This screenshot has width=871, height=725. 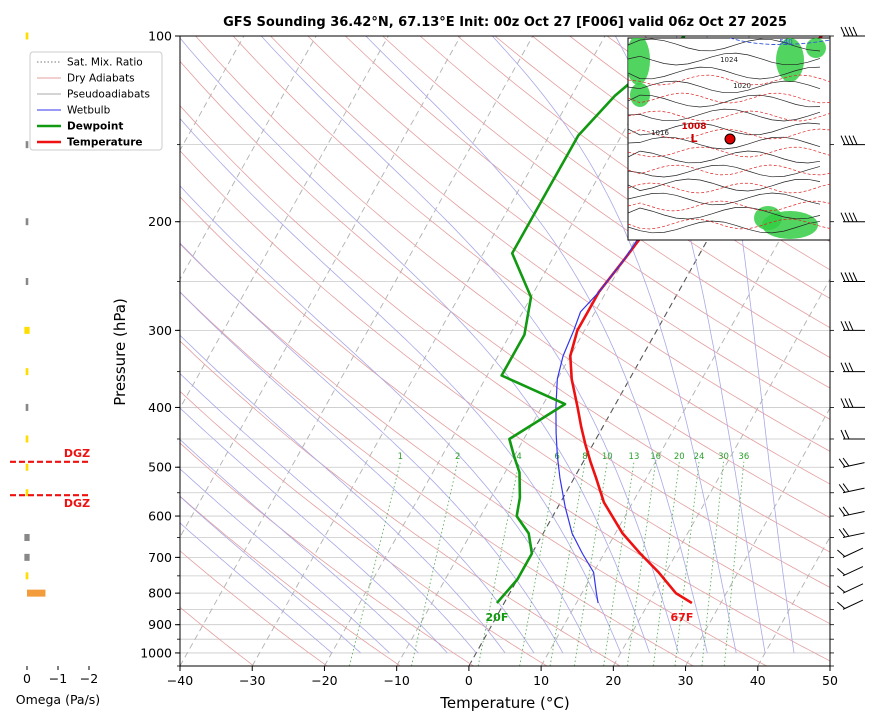 What do you see at coordinates (89, 111) in the screenshot?
I see `legend-entry: Wetbulb` at bounding box center [89, 111].